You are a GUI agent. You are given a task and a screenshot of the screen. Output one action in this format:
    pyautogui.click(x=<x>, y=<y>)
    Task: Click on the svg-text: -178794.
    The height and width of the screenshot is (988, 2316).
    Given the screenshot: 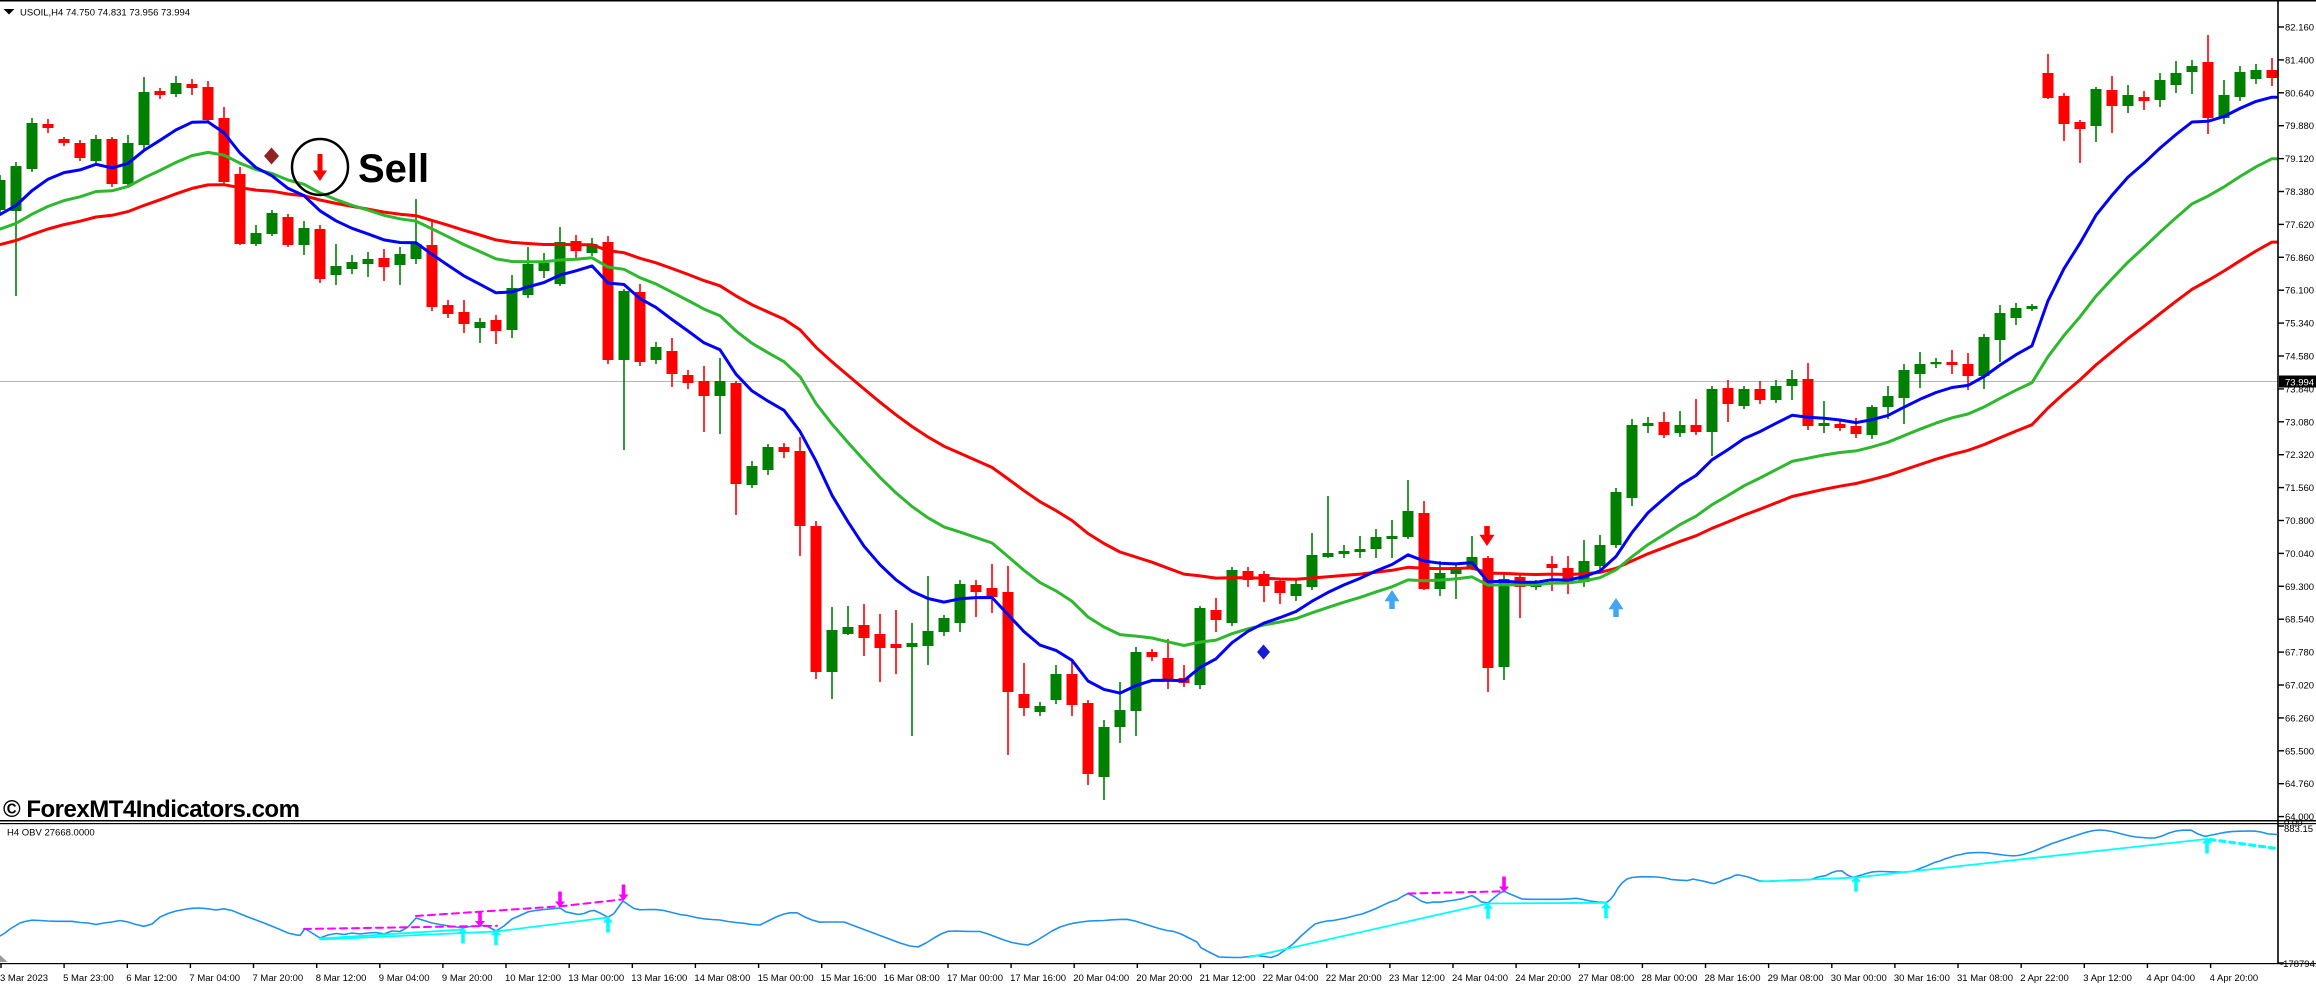 What is the action you would take?
    pyautogui.click(x=2298, y=964)
    